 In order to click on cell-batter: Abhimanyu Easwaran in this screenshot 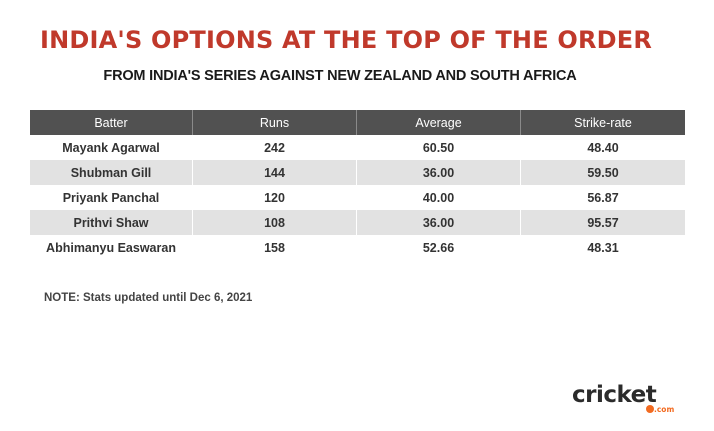, I will do `click(111, 247)`.